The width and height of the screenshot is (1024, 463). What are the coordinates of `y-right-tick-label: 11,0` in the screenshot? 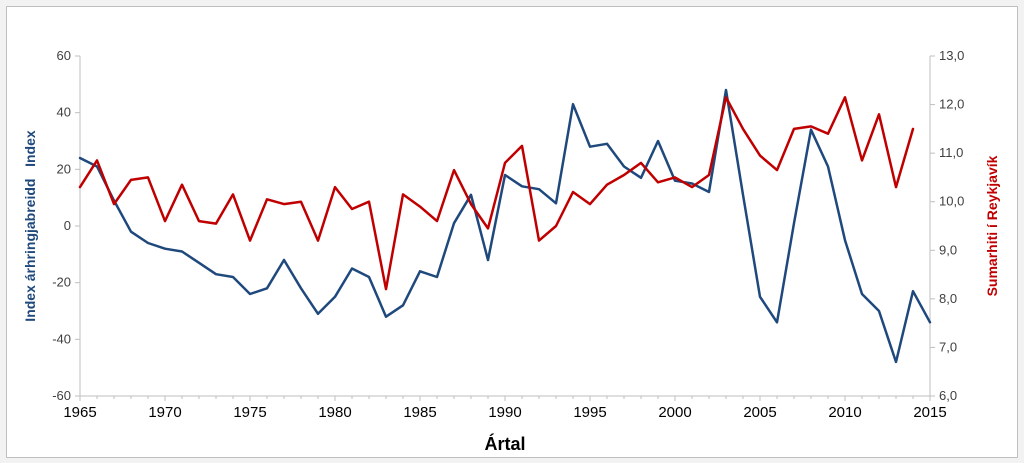 It's located at (951, 152).